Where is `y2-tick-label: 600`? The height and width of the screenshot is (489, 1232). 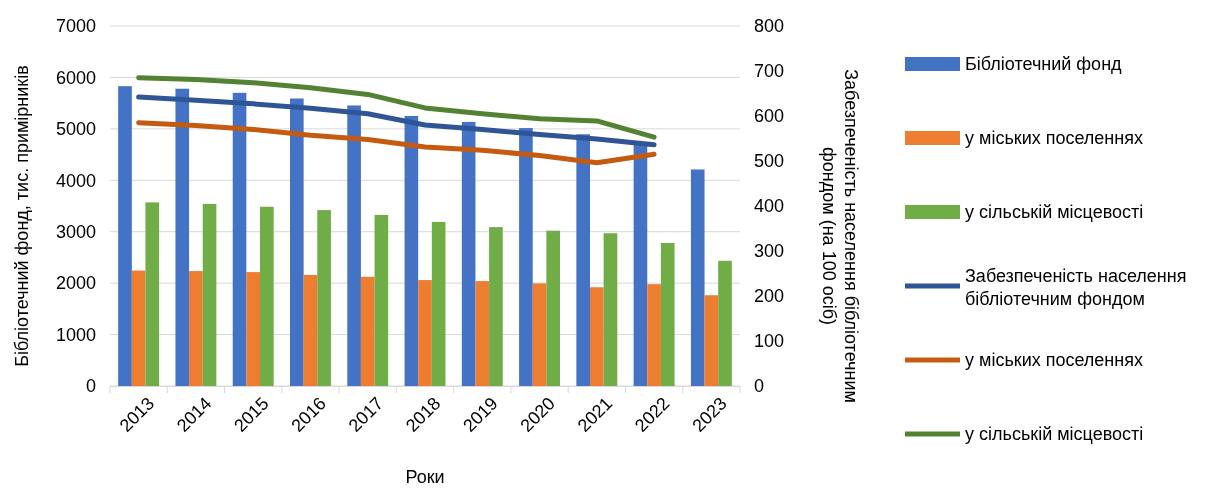
y2-tick-label: 600 is located at coordinates (769, 116).